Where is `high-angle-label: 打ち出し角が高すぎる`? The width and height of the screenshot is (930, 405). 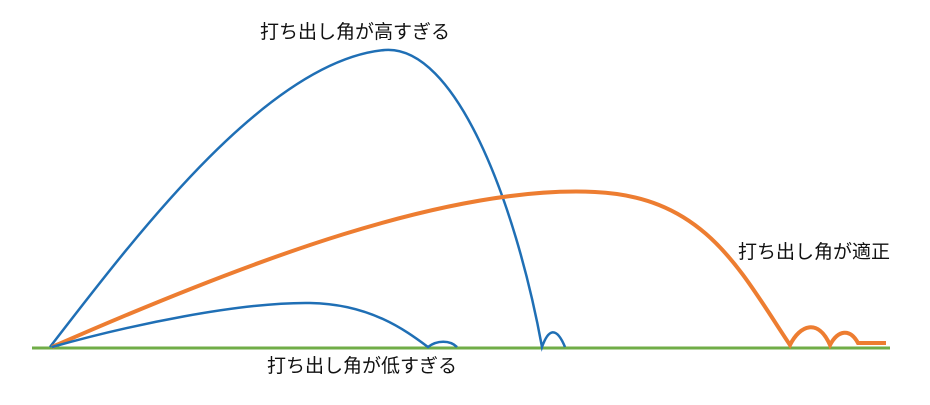 high-angle-label: 打ち出し角が高すぎる is located at coordinates (355, 32).